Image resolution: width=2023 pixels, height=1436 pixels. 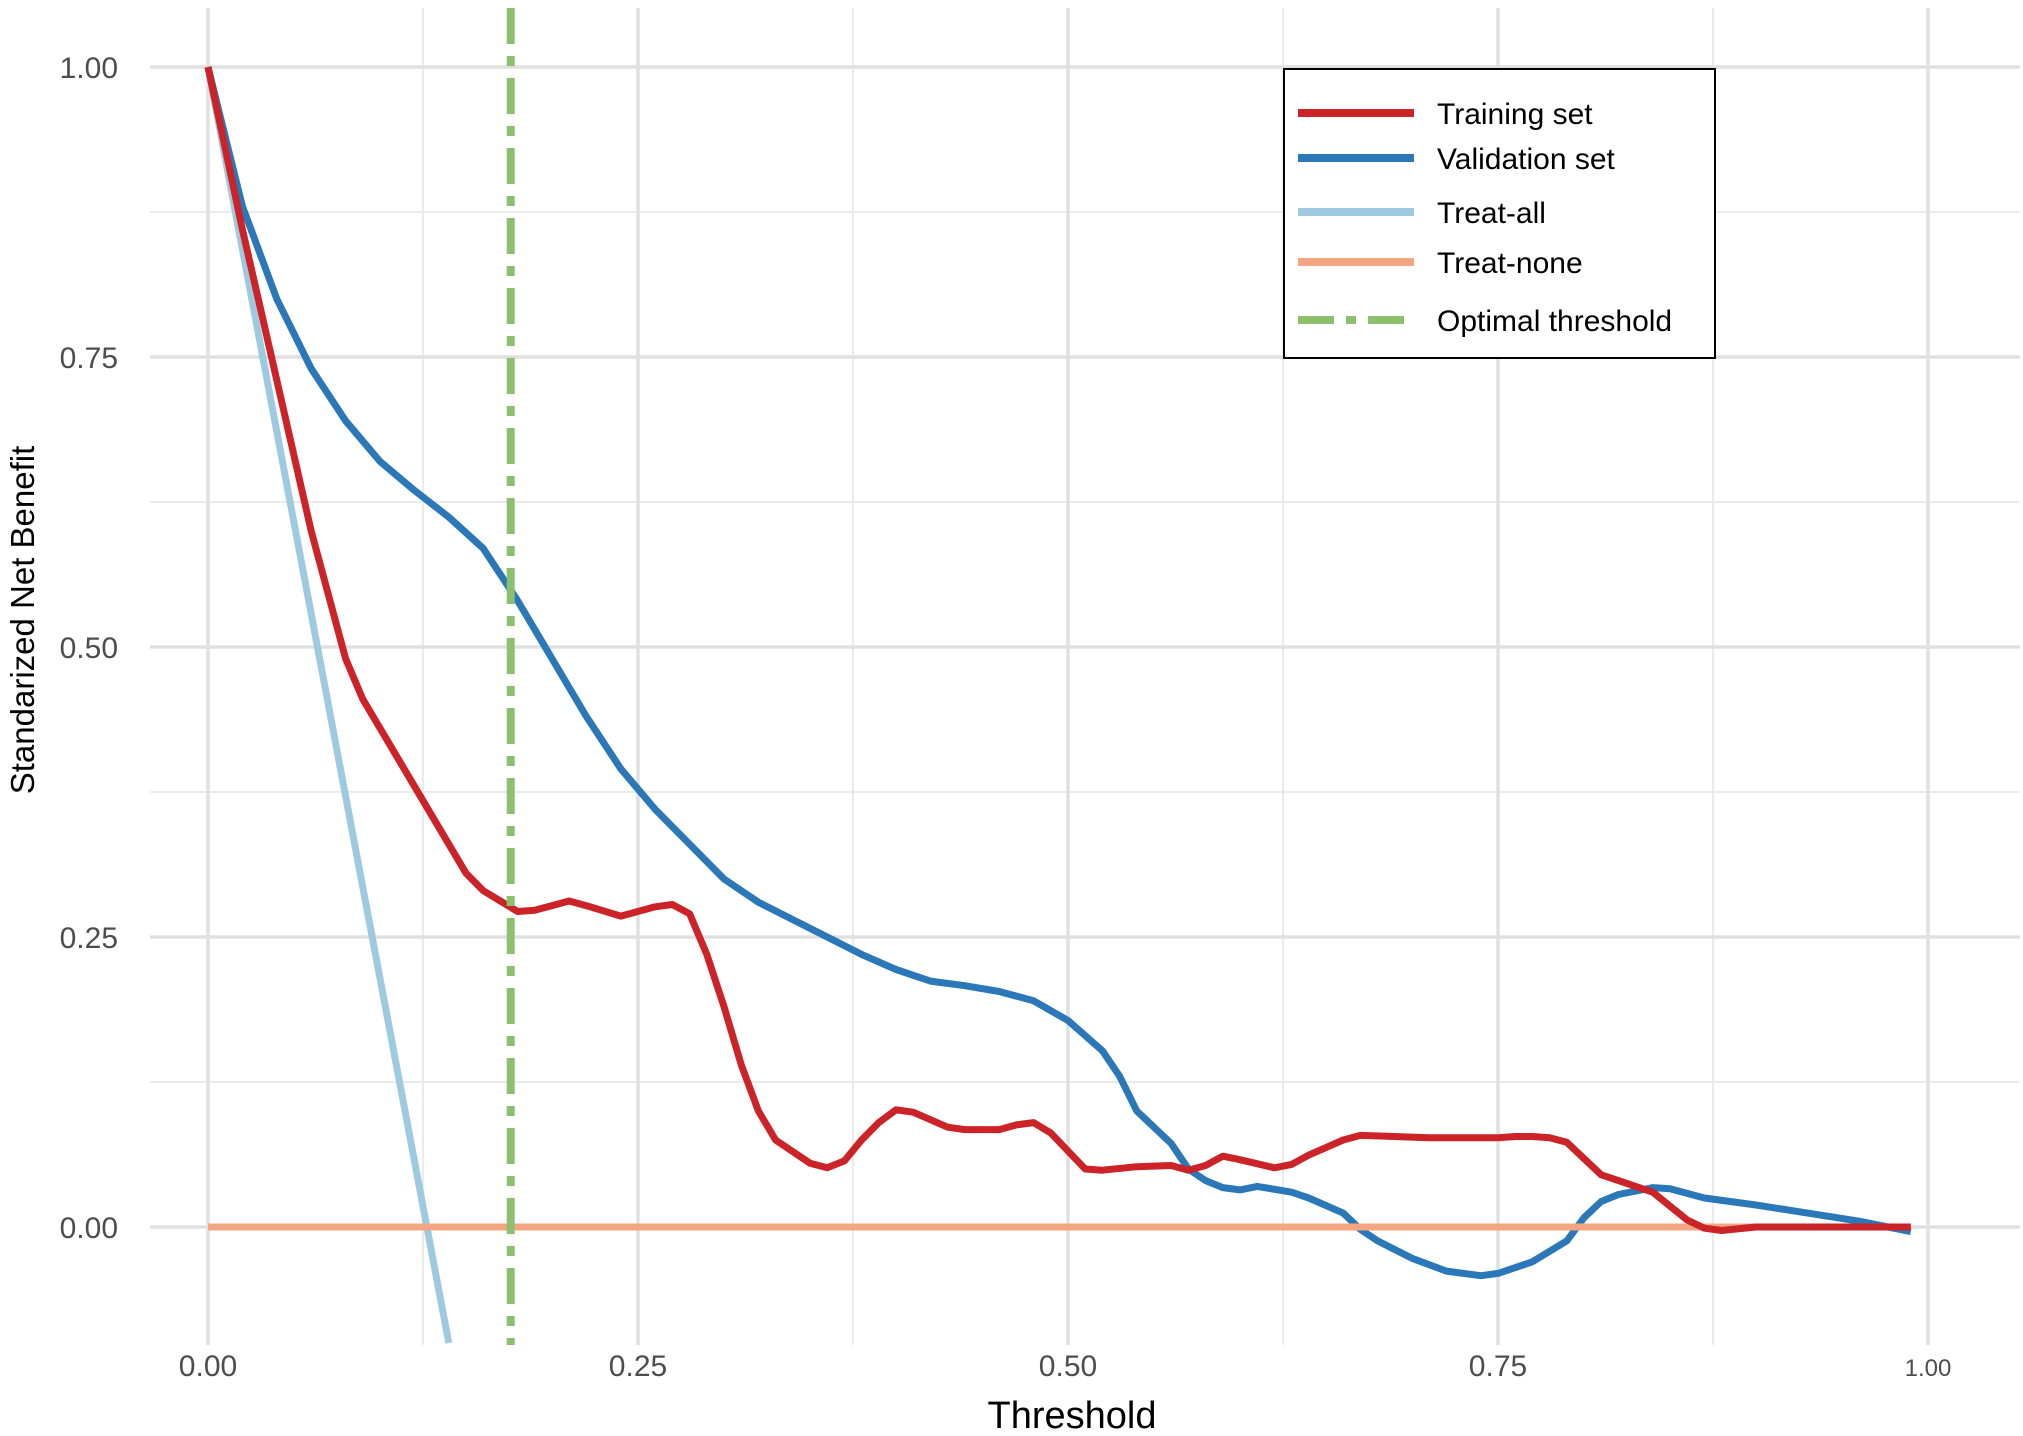 What do you see at coordinates (1491, 213) in the screenshot?
I see `legend-label-treat-all: Treat-all` at bounding box center [1491, 213].